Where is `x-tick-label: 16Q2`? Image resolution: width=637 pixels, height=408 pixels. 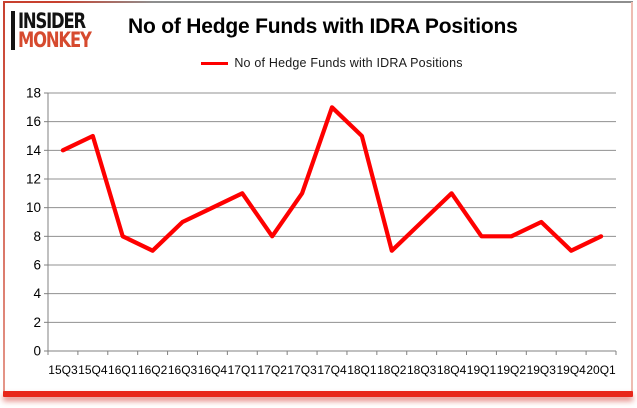
x-tick-label: 16Q2 is located at coordinates (153, 370).